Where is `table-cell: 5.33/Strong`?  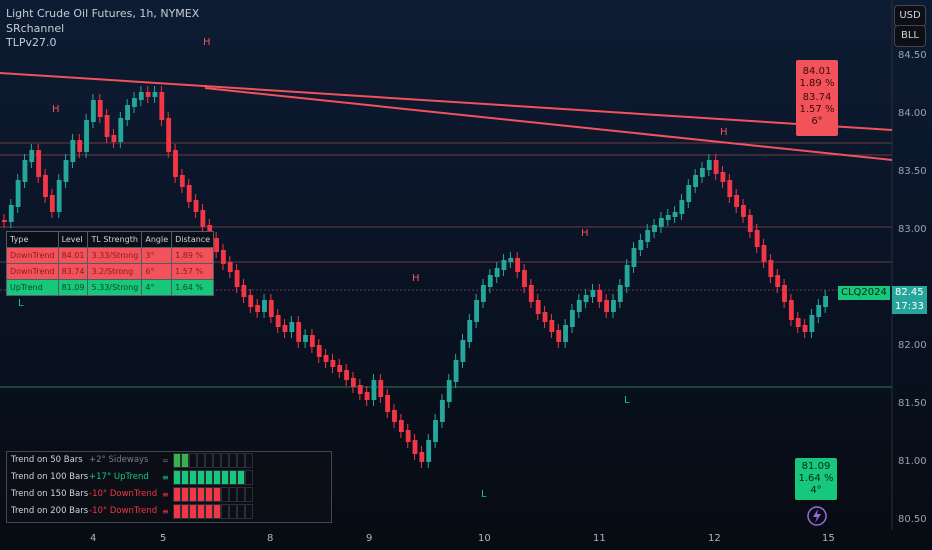 table-cell: 5.33/Strong is located at coordinates (115, 287).